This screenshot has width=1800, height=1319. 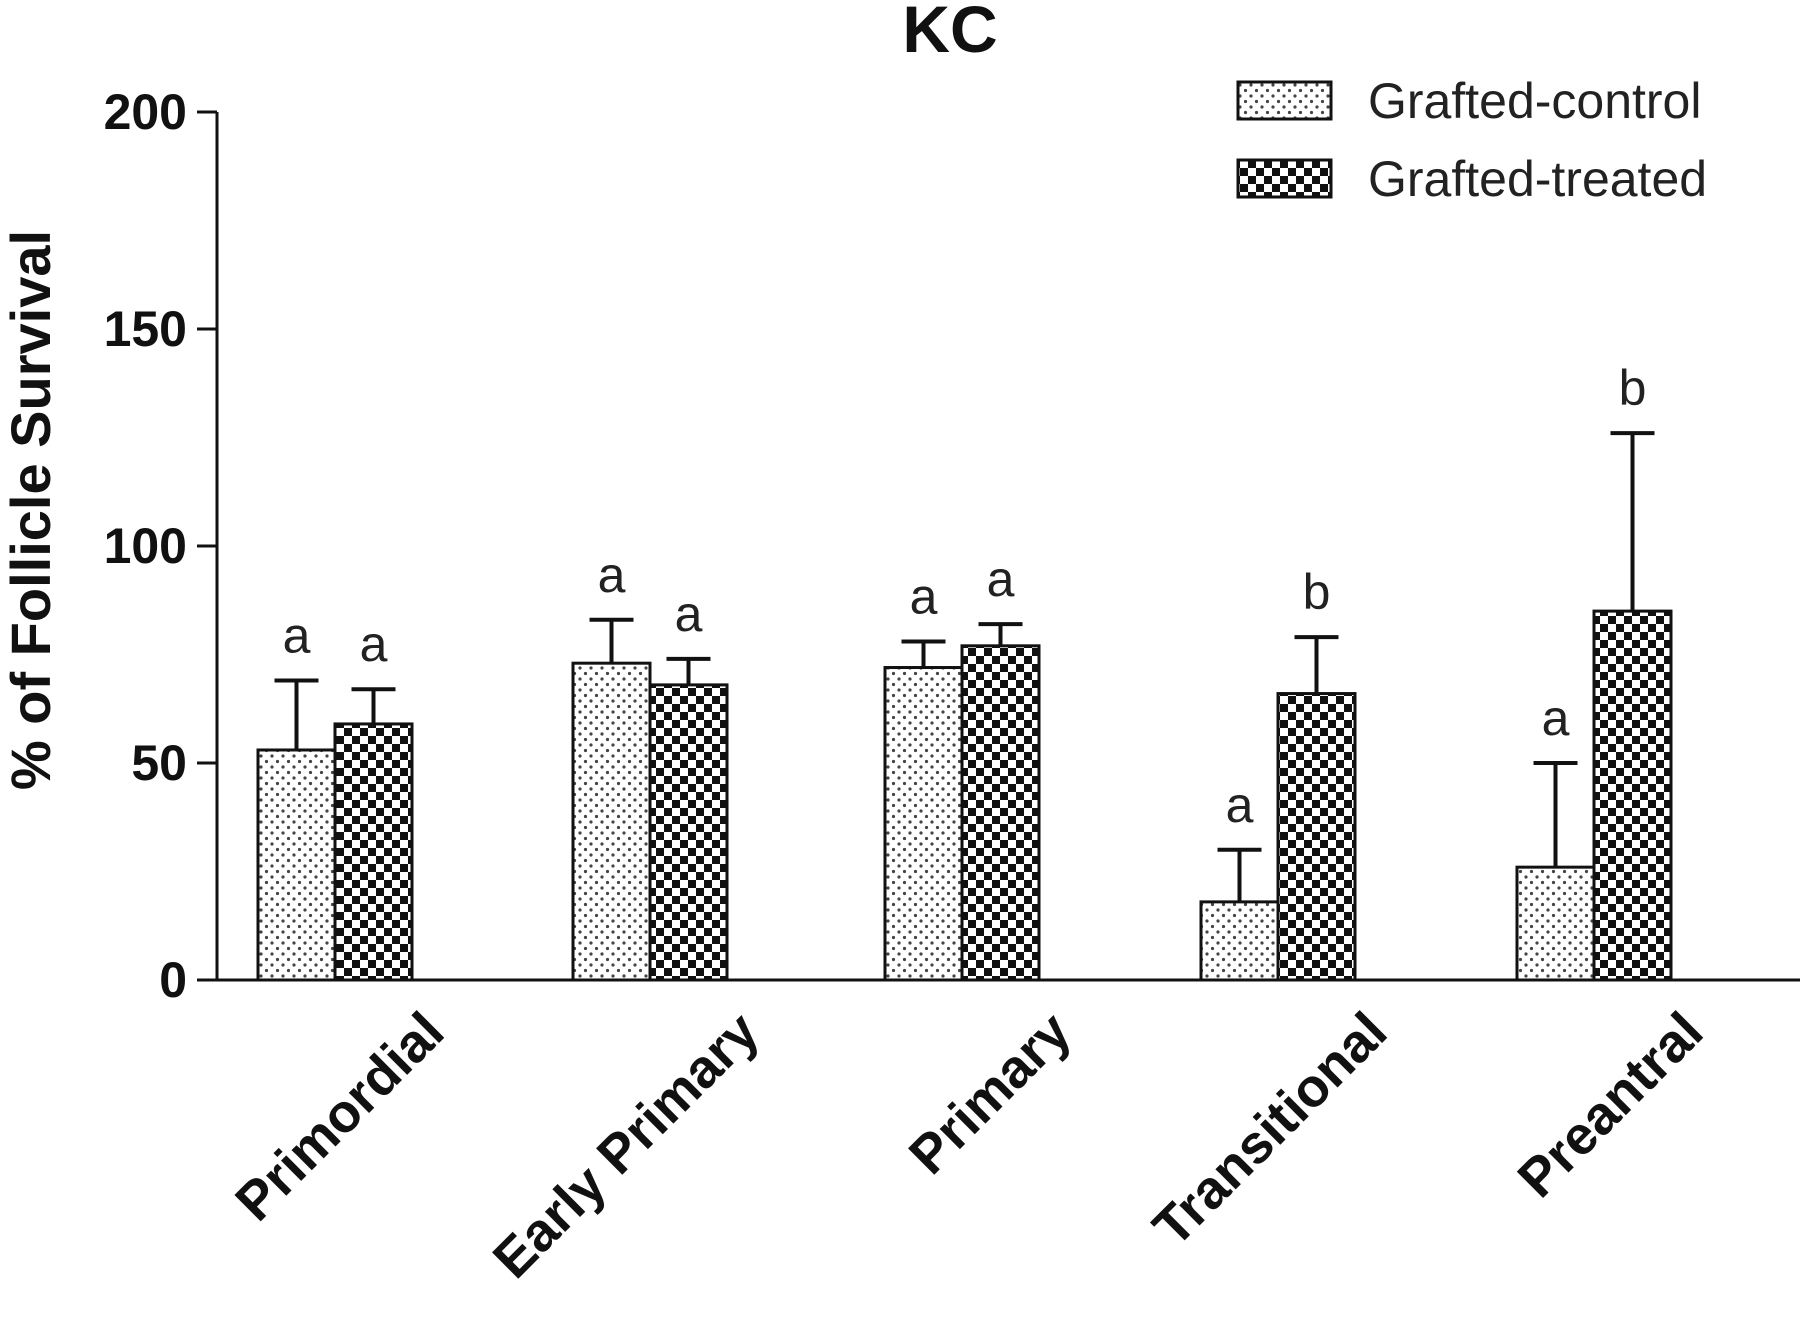 I want to click on chart-title: KC, so click(x=949, y=33).